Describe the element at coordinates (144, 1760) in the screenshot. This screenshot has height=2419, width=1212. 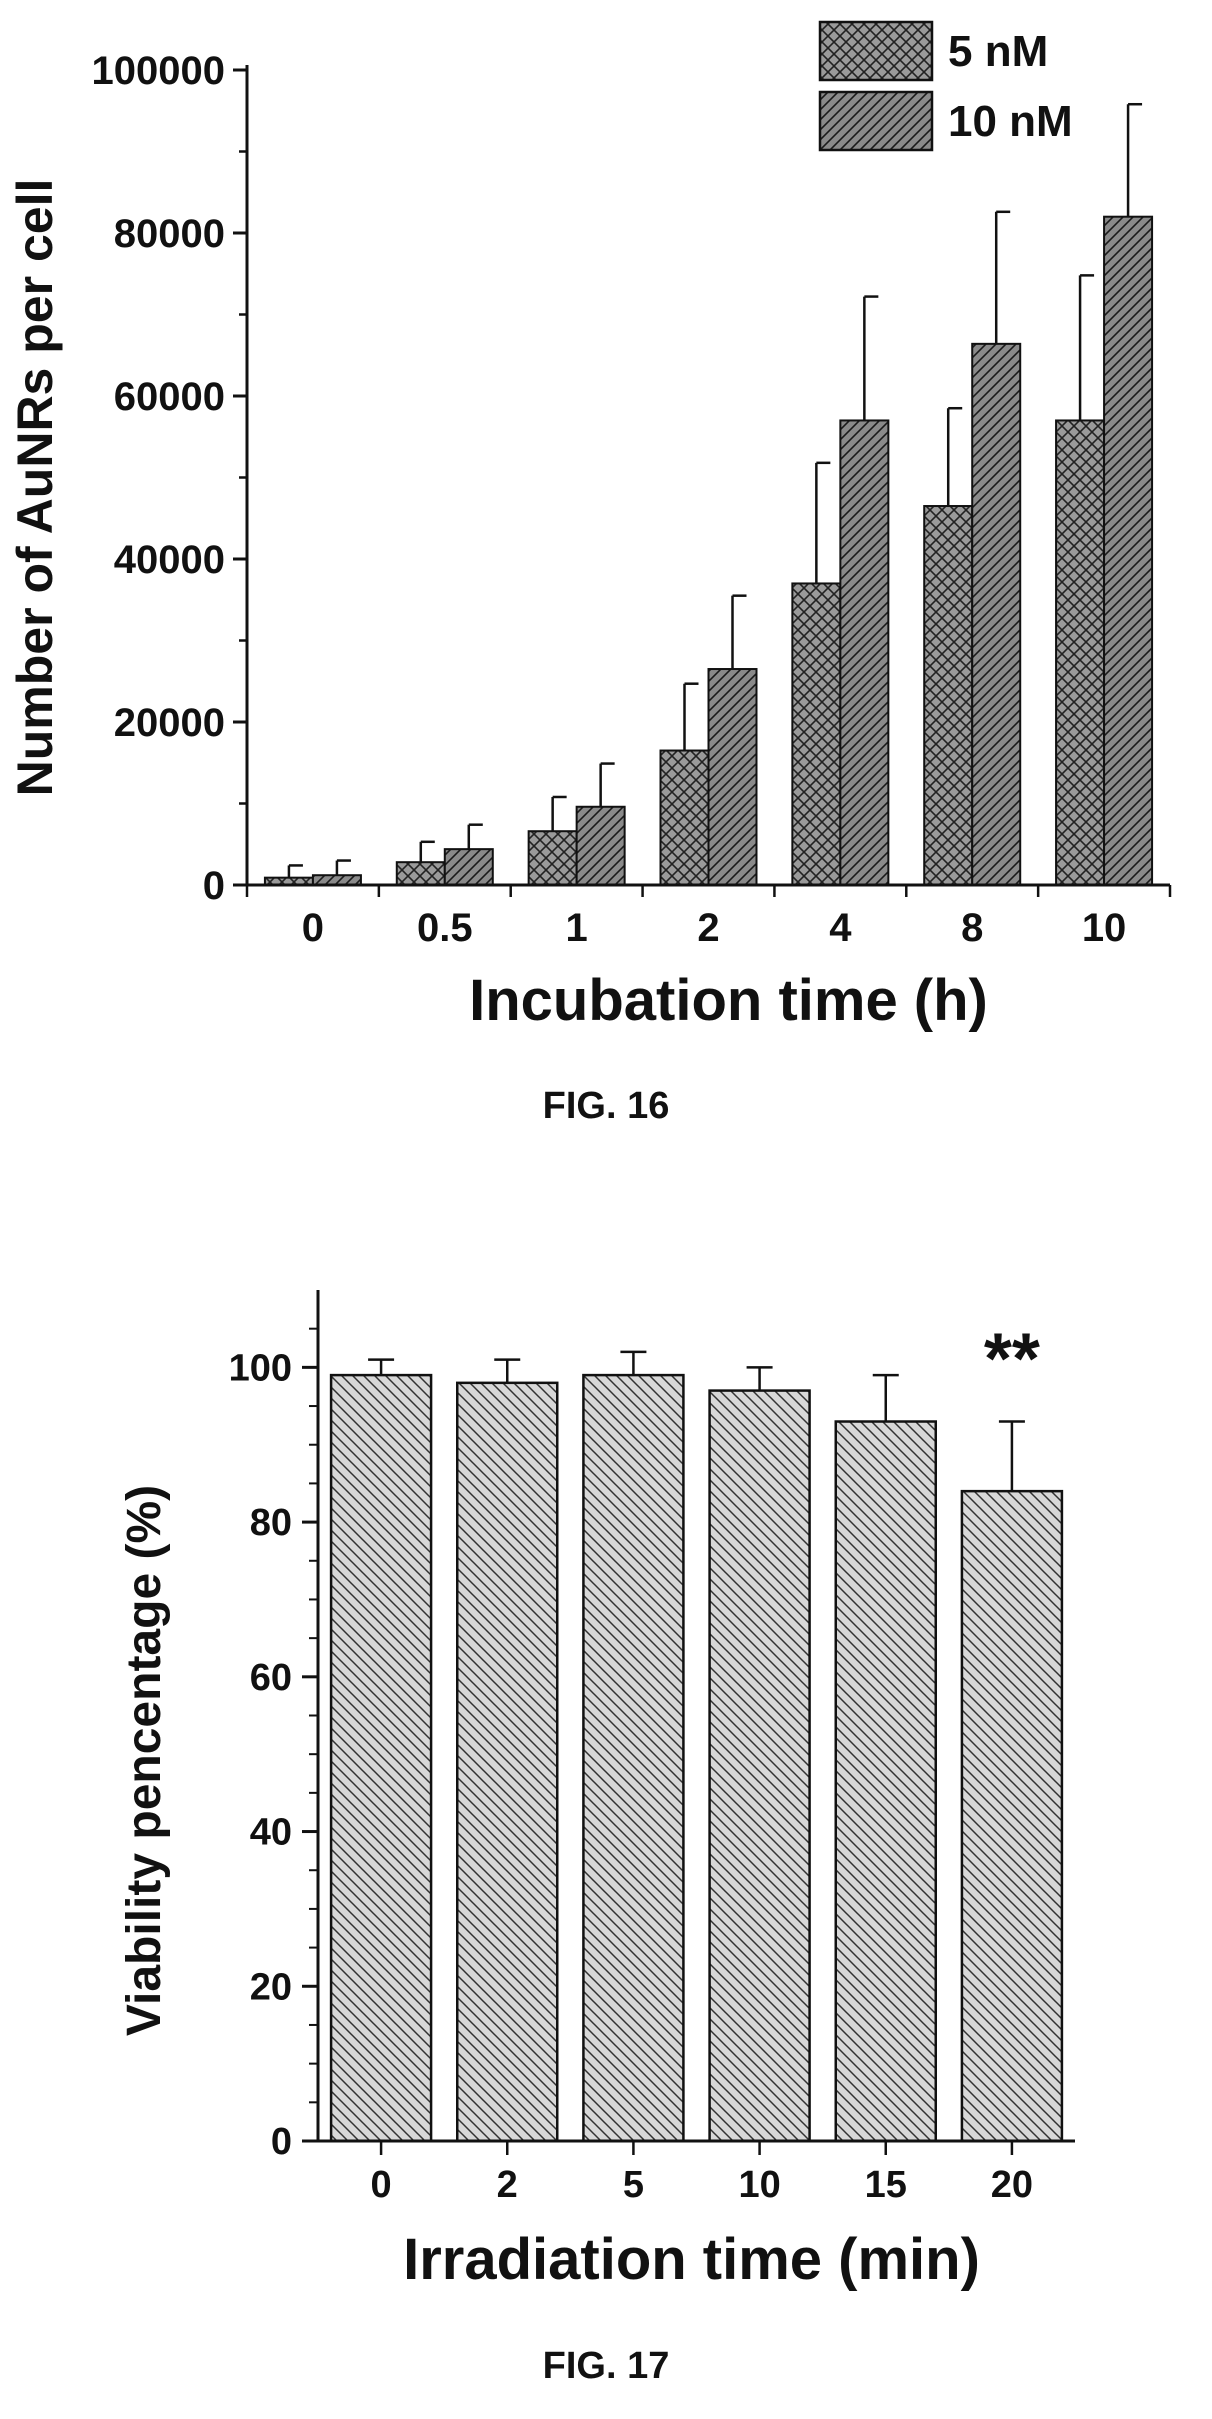
I see `y-axis-label: Viability pencentage (%)` at that location.